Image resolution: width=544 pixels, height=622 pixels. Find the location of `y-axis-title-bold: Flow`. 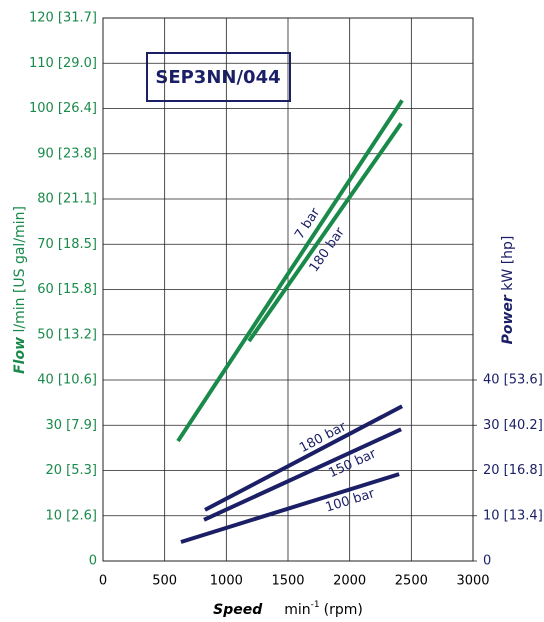

y-axis-title-bold: Flow is located at coordinates (20, 355).